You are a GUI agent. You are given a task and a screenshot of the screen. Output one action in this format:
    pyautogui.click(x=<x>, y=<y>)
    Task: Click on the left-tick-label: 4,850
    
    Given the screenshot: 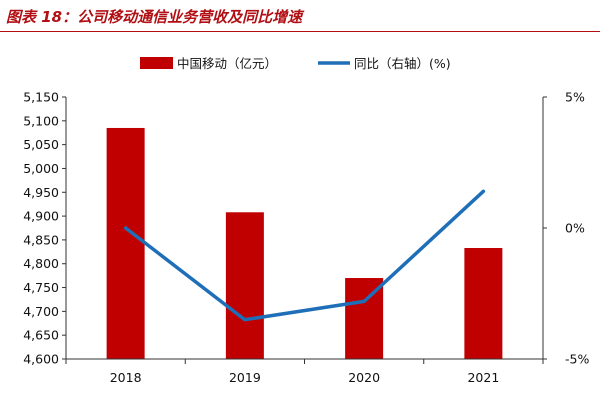 What is the action you would take?
    pyautogui.click(x=41, y=239)
    